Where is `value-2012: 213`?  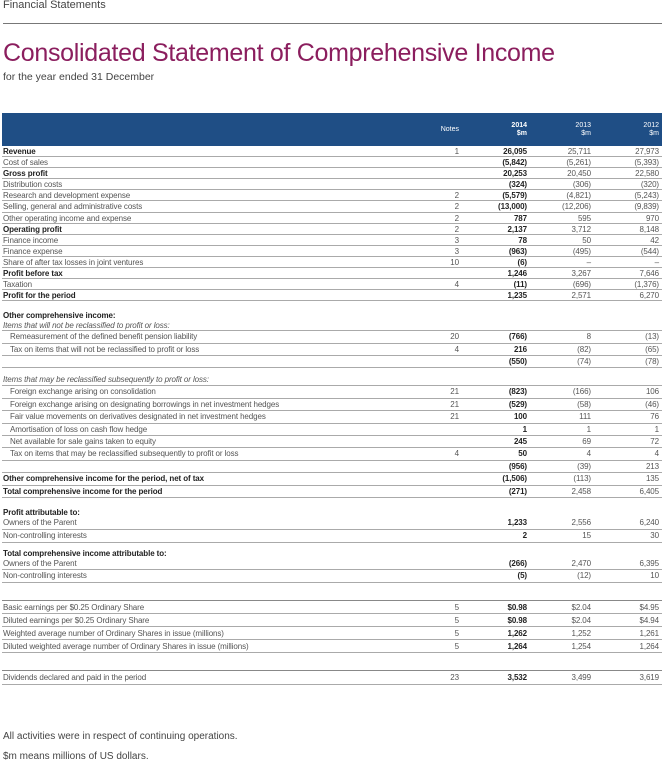
value-2012: 213 is located at coordinates (652, 466).